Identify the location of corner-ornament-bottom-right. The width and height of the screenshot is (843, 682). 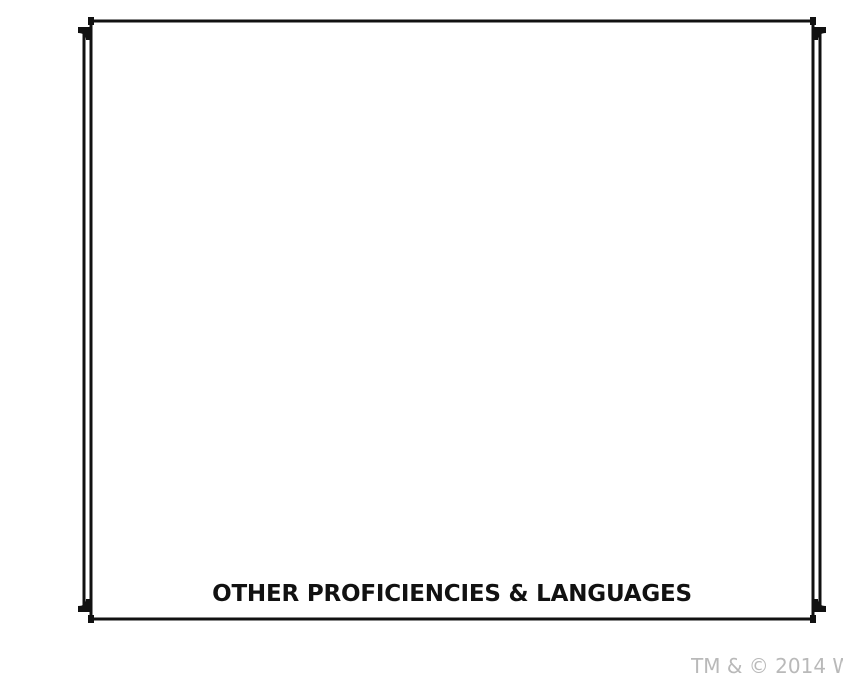
(819, 605).